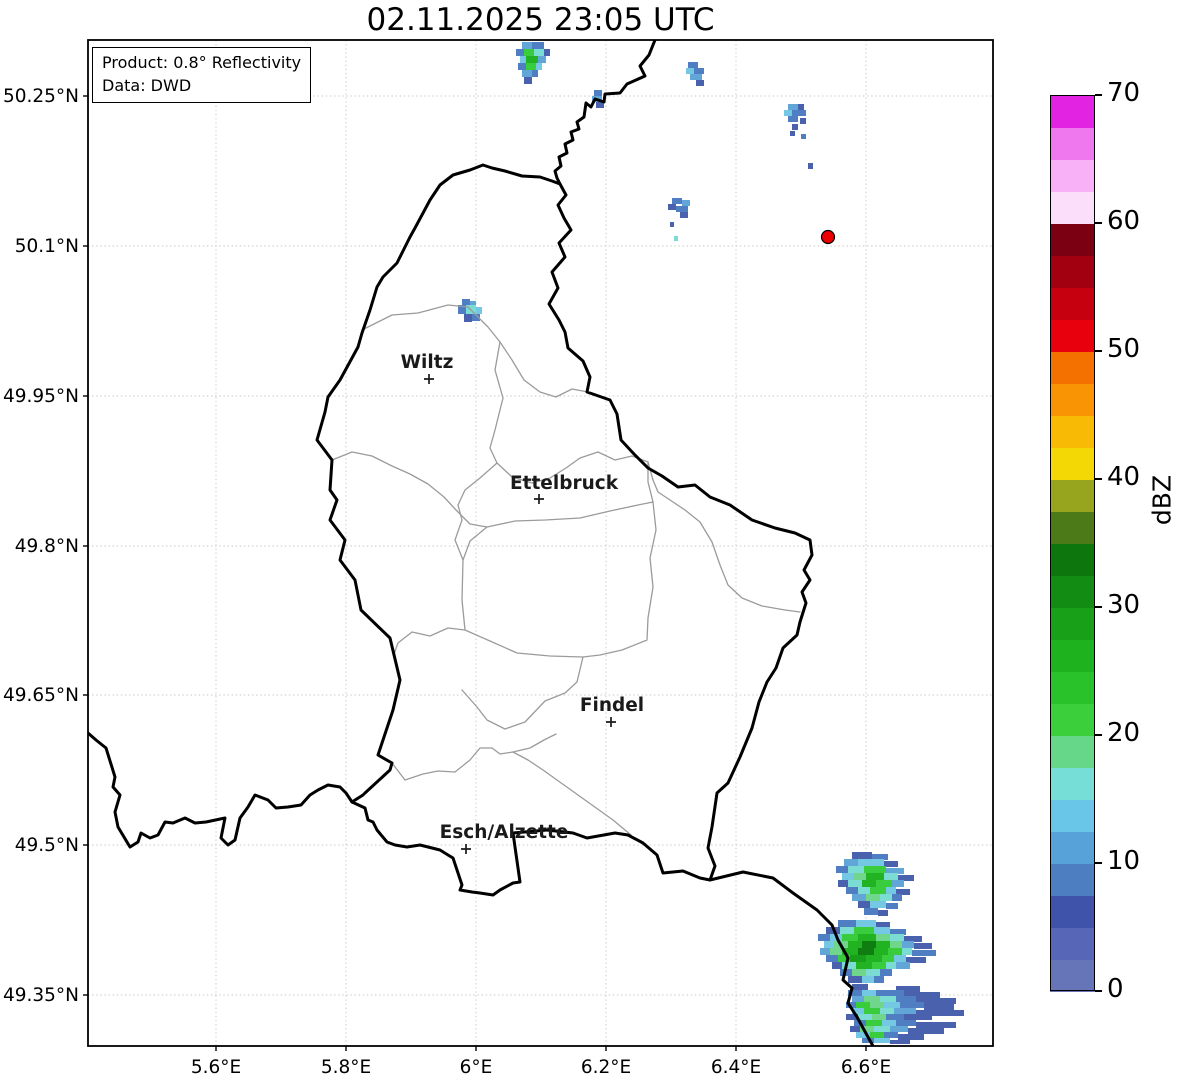 This screenshot has height=1081, width=1184. What do you see at coordinates (476, 1067) in the screenshot?
I see `x-tick-label: 6°E` at bounding box center [476, 1067].